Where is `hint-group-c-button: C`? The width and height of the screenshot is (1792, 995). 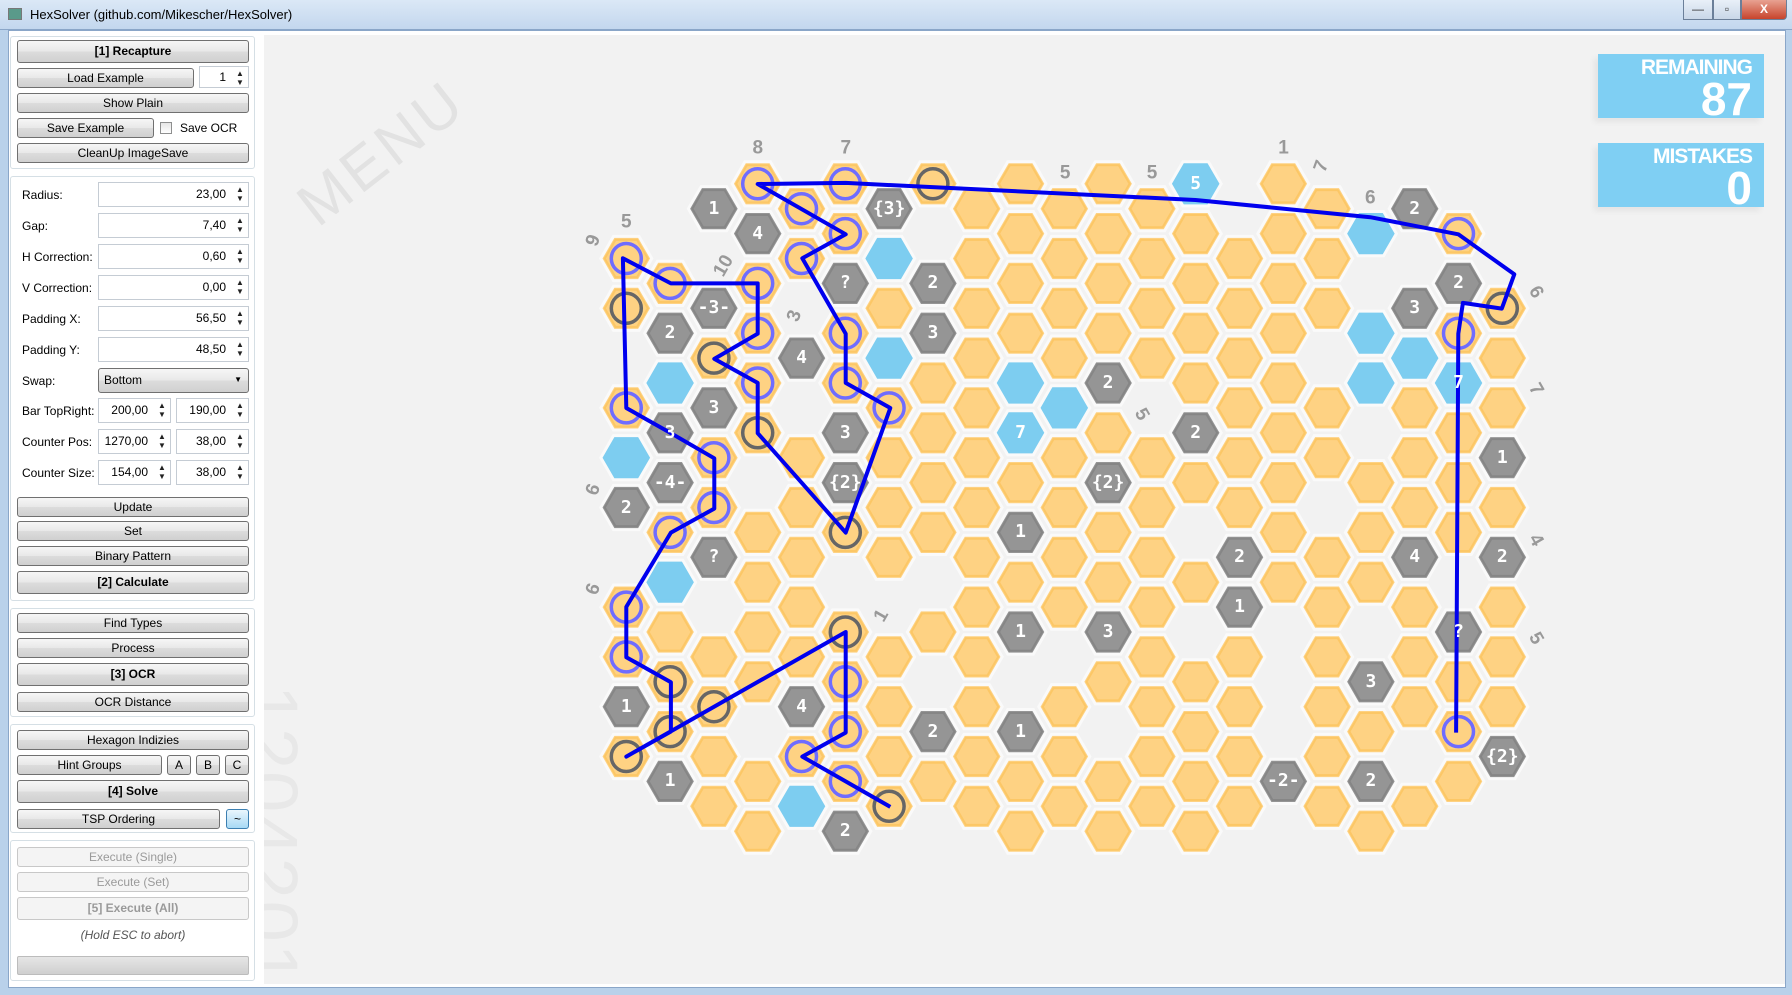
hint-group-c-button: C is located at coordinates (237, 765).